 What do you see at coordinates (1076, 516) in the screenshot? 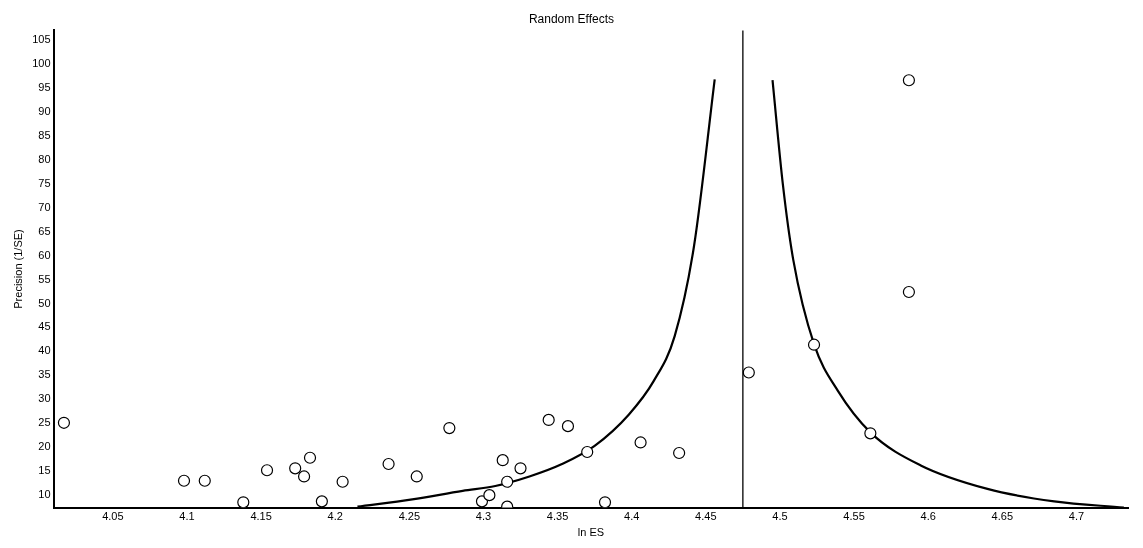
I see `x-tick-label: 4.7` at bounding box center [1076, 516].